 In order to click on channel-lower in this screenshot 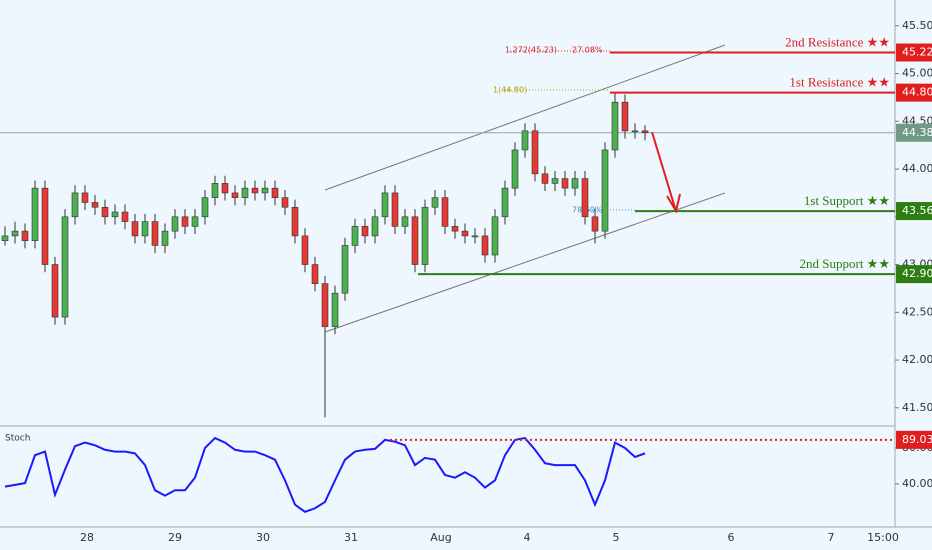, I will do `click(525, 262)`.